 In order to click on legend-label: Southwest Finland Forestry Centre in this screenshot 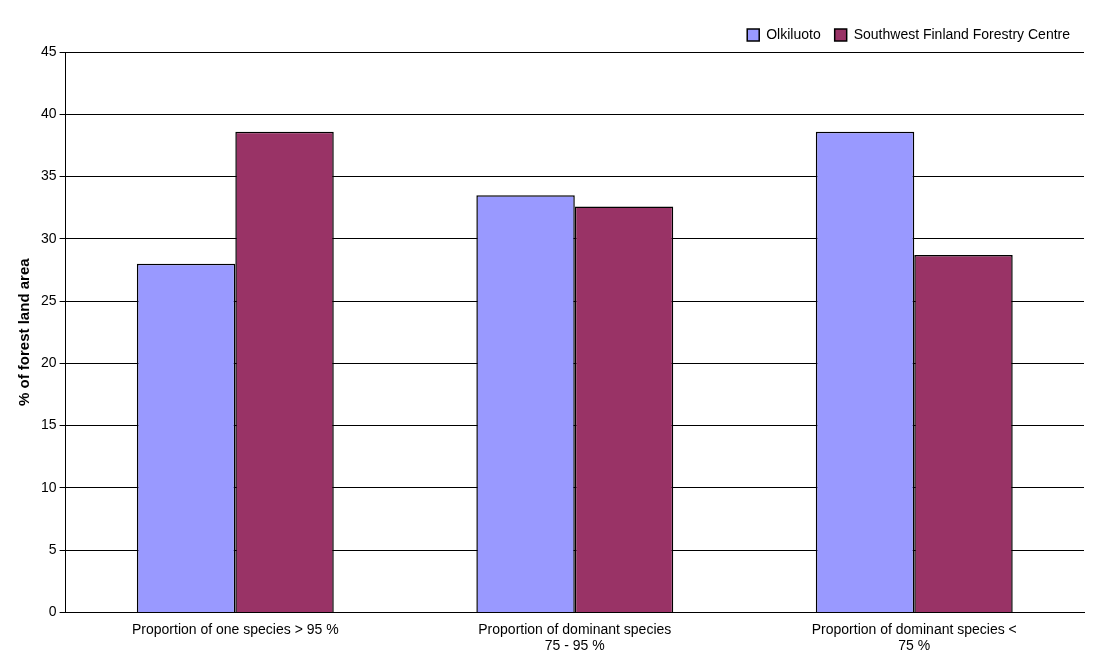, I will do `click(962, 33)`.